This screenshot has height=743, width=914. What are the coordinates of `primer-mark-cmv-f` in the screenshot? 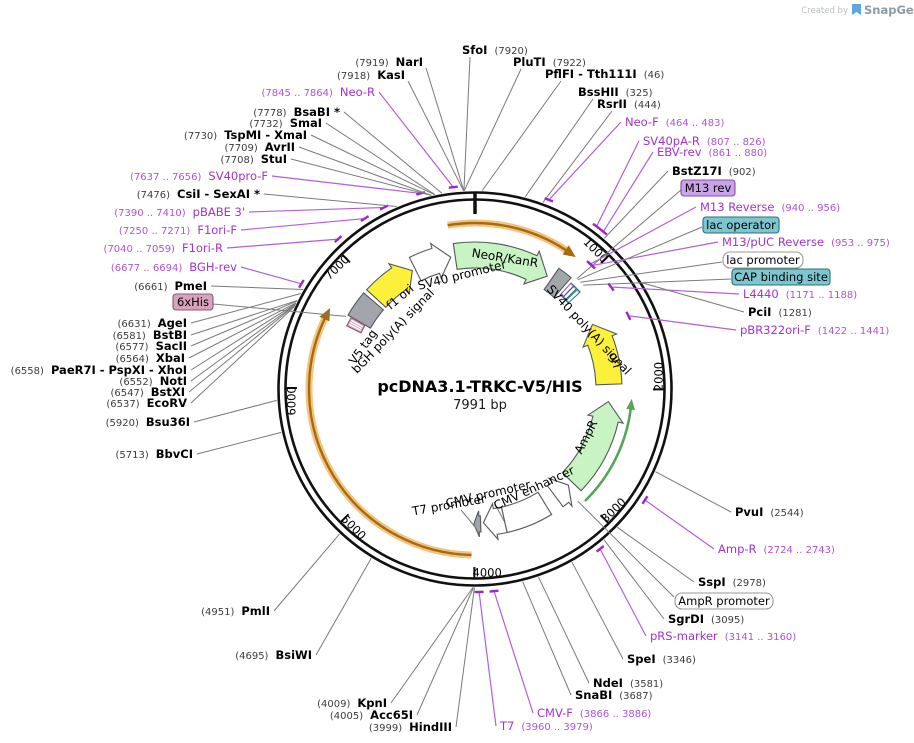 It's located at (494, 591).